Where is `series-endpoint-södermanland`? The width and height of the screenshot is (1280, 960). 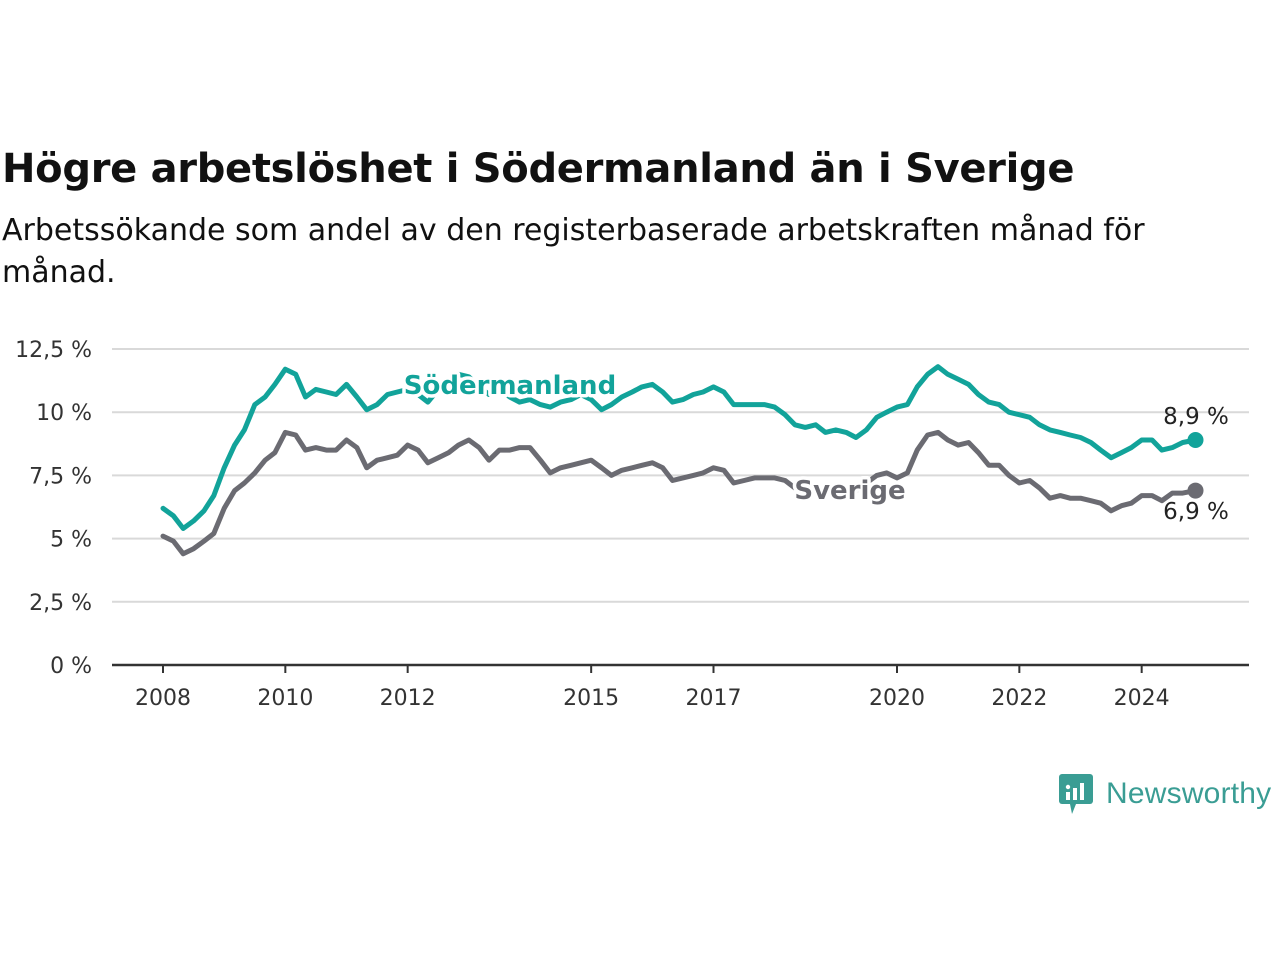
series-endpoint-södermanland is located at coordinates (1195, 440).